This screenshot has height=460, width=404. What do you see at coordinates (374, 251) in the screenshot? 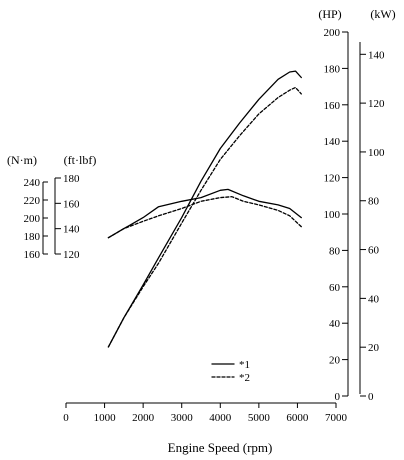
I see `kw-tick-label: 60` at bounding box center [374, 251].